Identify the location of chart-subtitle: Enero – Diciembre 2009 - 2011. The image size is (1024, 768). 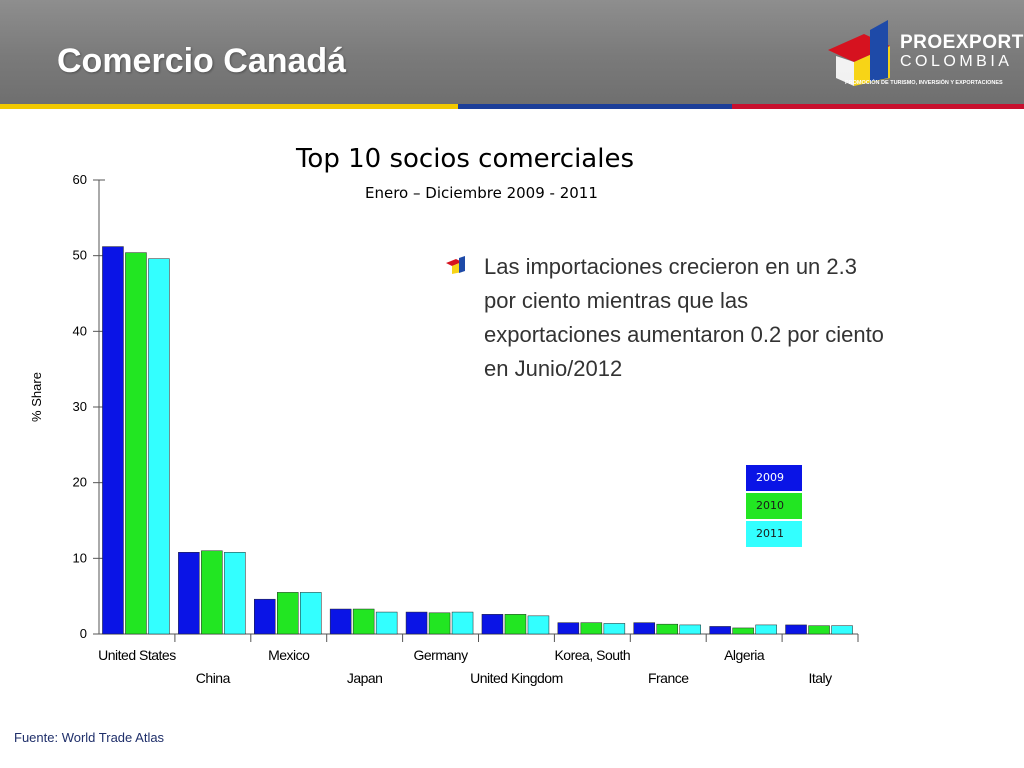
(481, 193).